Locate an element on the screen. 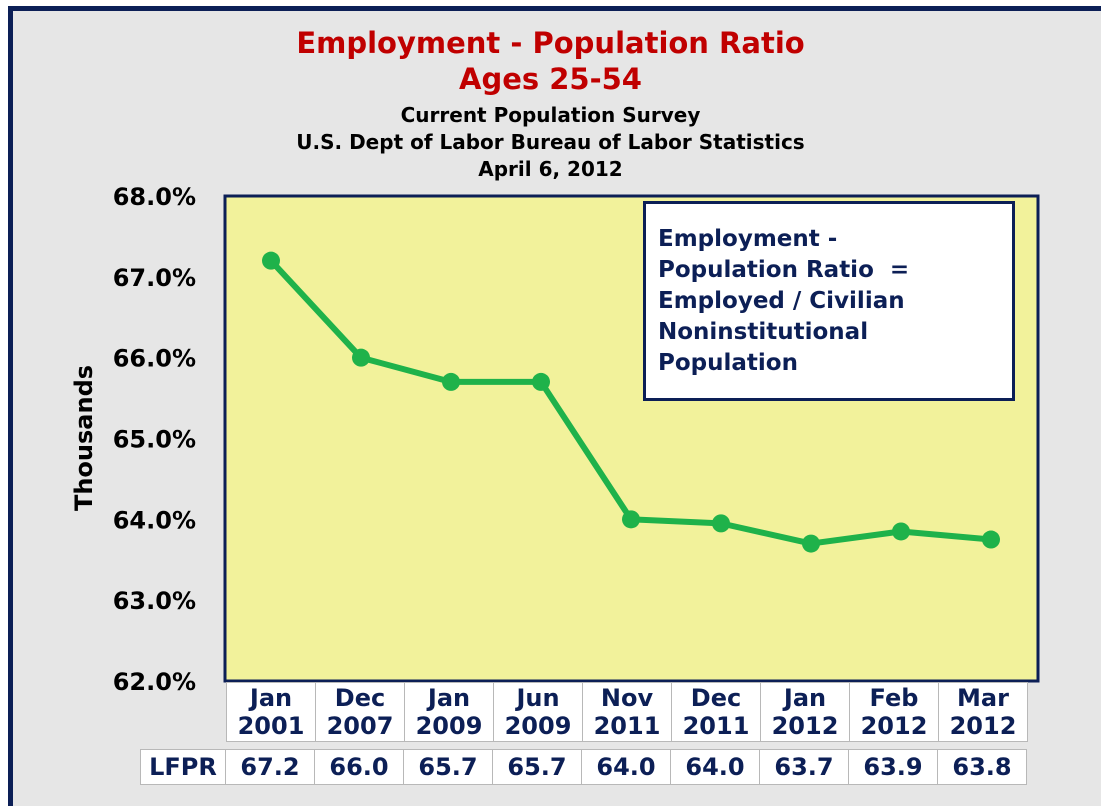 The width and height of the screenshot is (1101, 806). subtitle-survey: Current Population Survey is located at coordinates (550, 115).